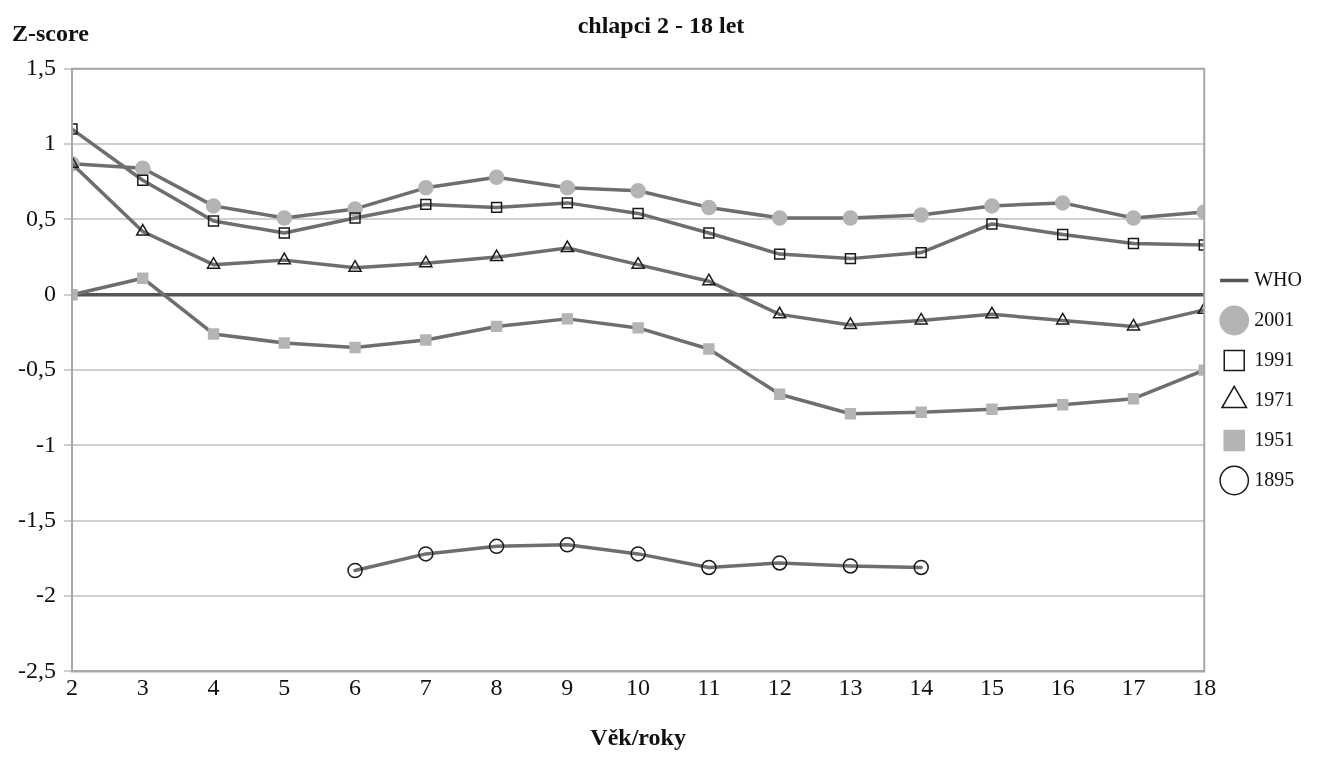  I want to click on x-tick-label: 9, so click(567, 687).